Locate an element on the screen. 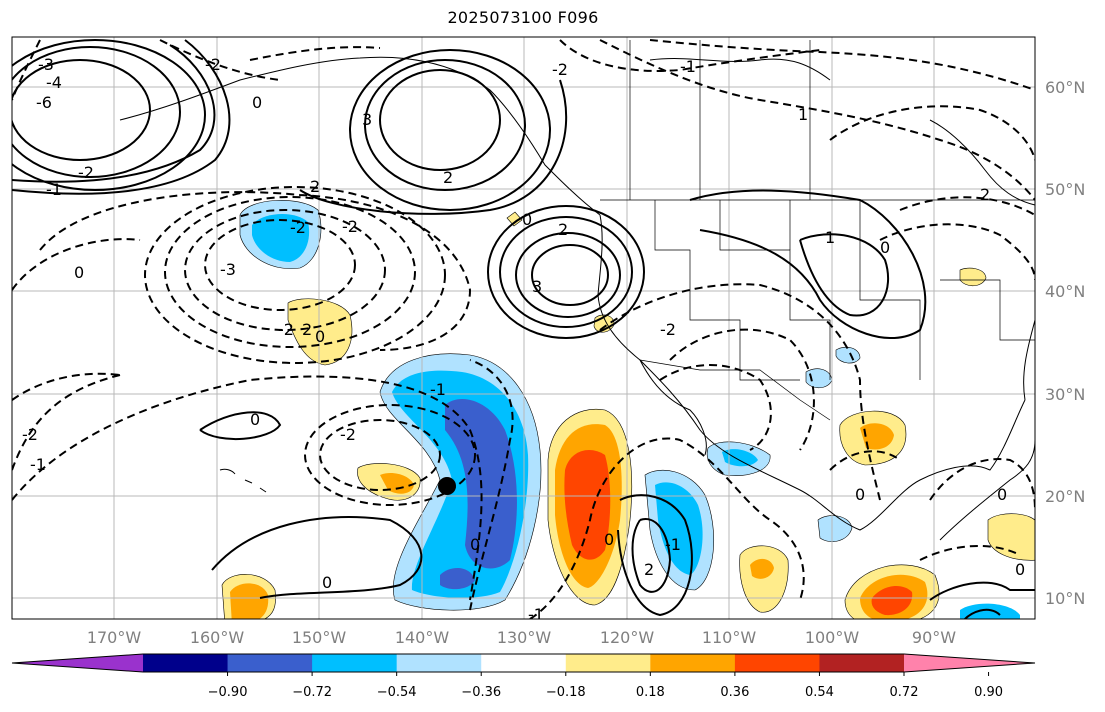  lon-label: 130°W is located at coordinates (524, 637).